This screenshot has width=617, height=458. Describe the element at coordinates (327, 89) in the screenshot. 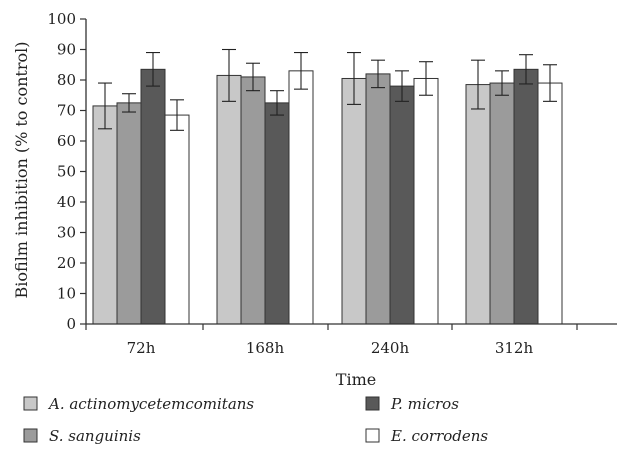

I see `error-bars-group` at that location.